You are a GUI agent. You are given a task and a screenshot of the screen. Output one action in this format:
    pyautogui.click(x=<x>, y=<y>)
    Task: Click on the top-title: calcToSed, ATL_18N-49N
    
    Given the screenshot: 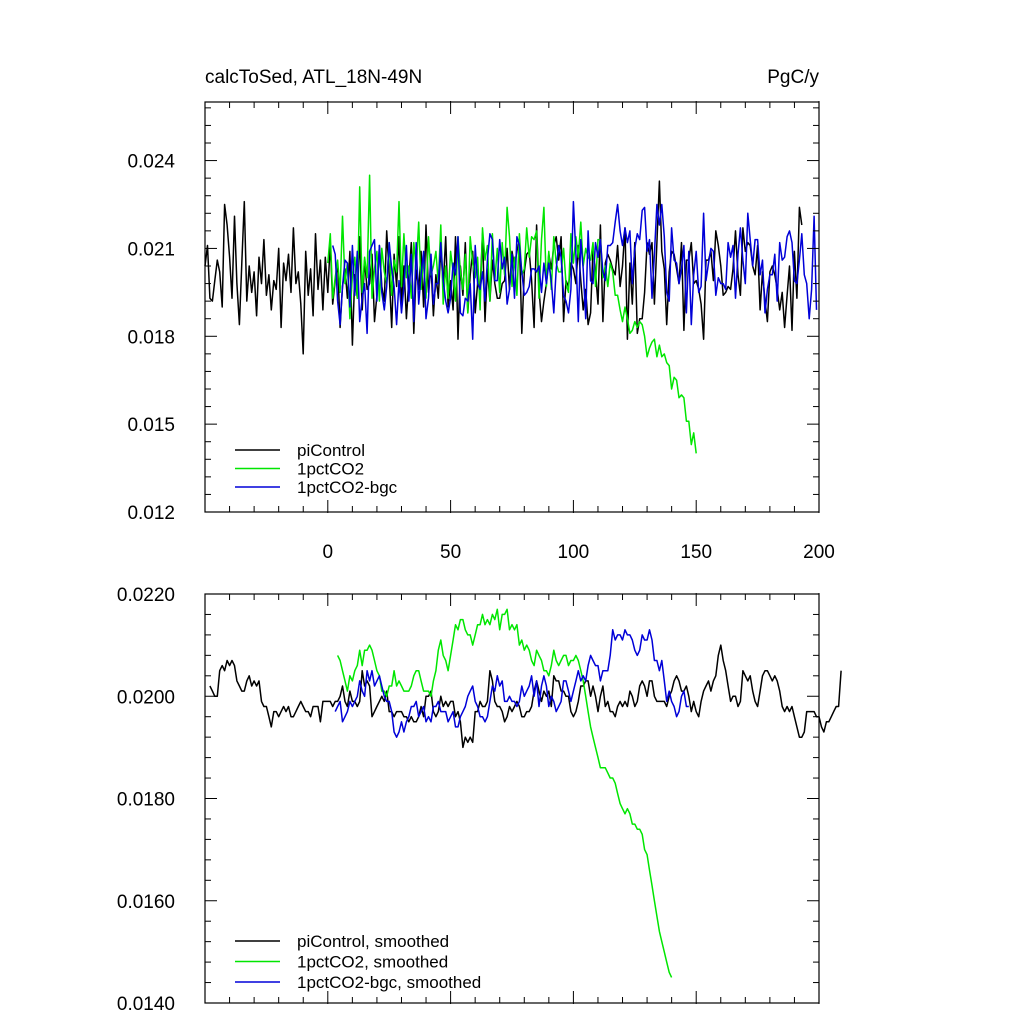 What is the action you would take?
    pyautogui.click(x=313, y=77)
    